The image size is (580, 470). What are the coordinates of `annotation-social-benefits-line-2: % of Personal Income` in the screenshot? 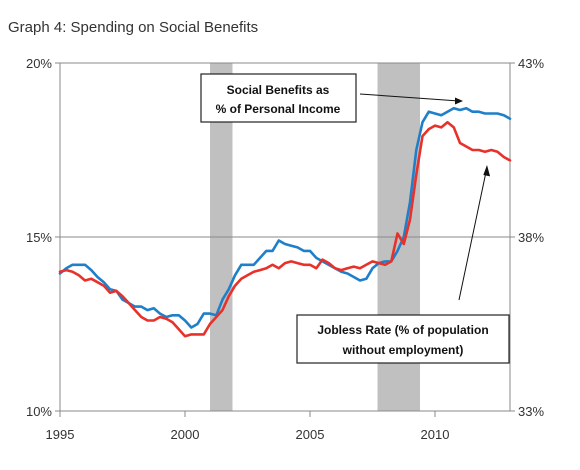 It's located at (278, 109).